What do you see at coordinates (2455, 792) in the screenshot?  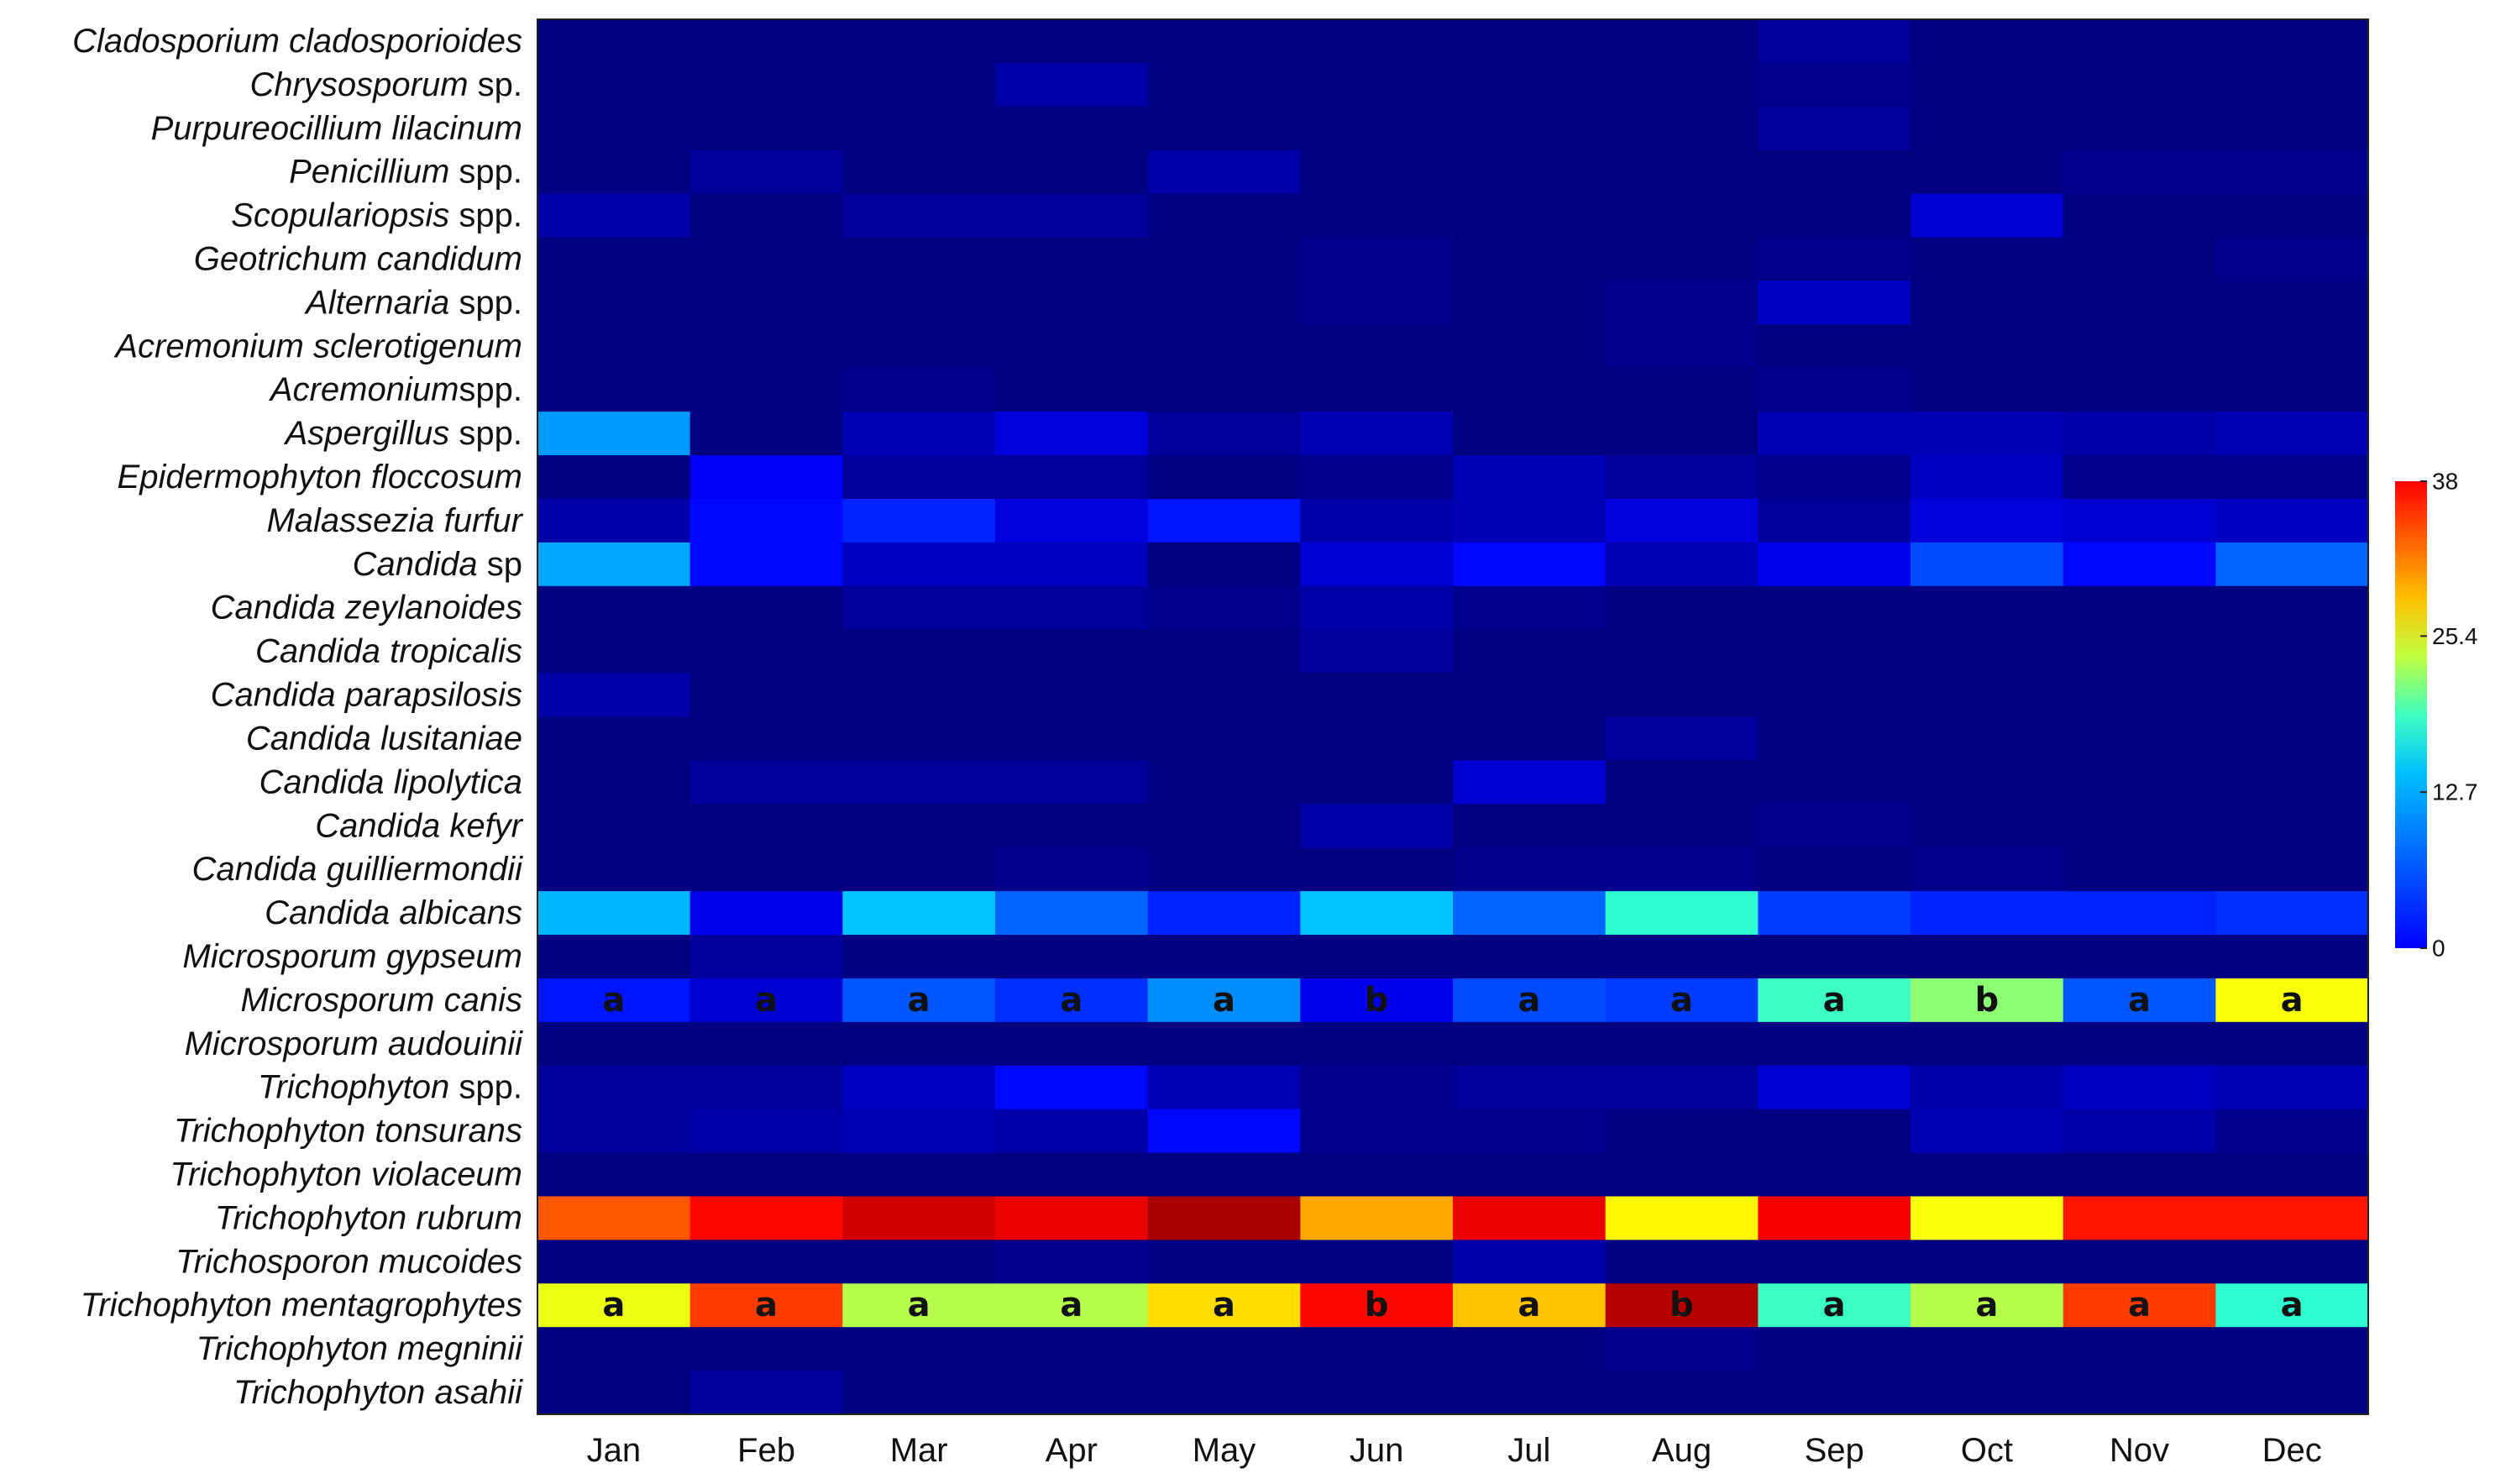 I see `colorbar-tick-label: 12.7` at bounding box center [2455, 792].